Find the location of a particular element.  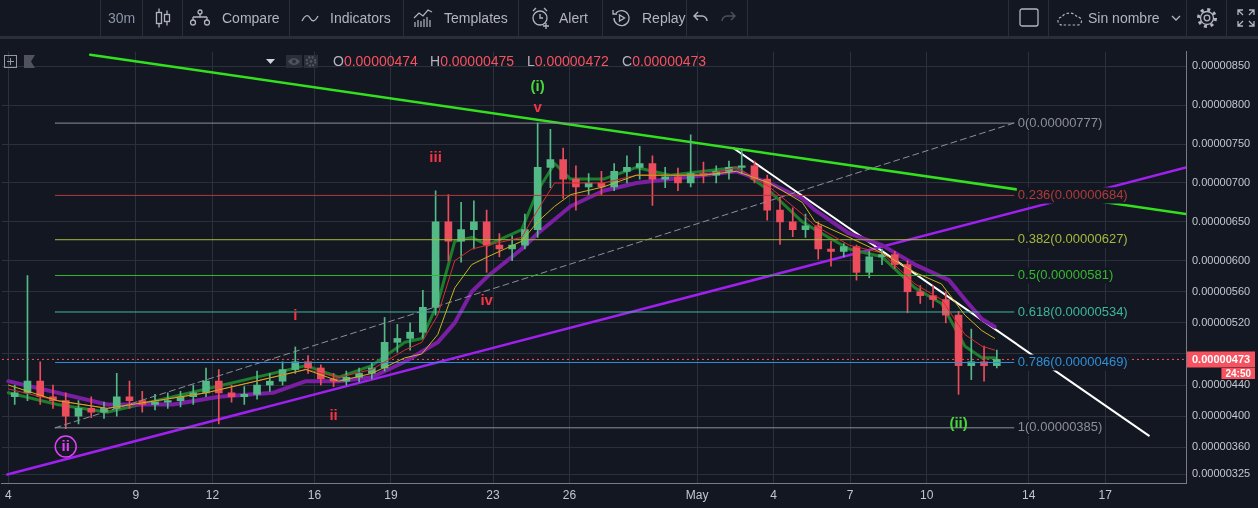

annotation: C0.00000473 is located at coordinates (664, 61).